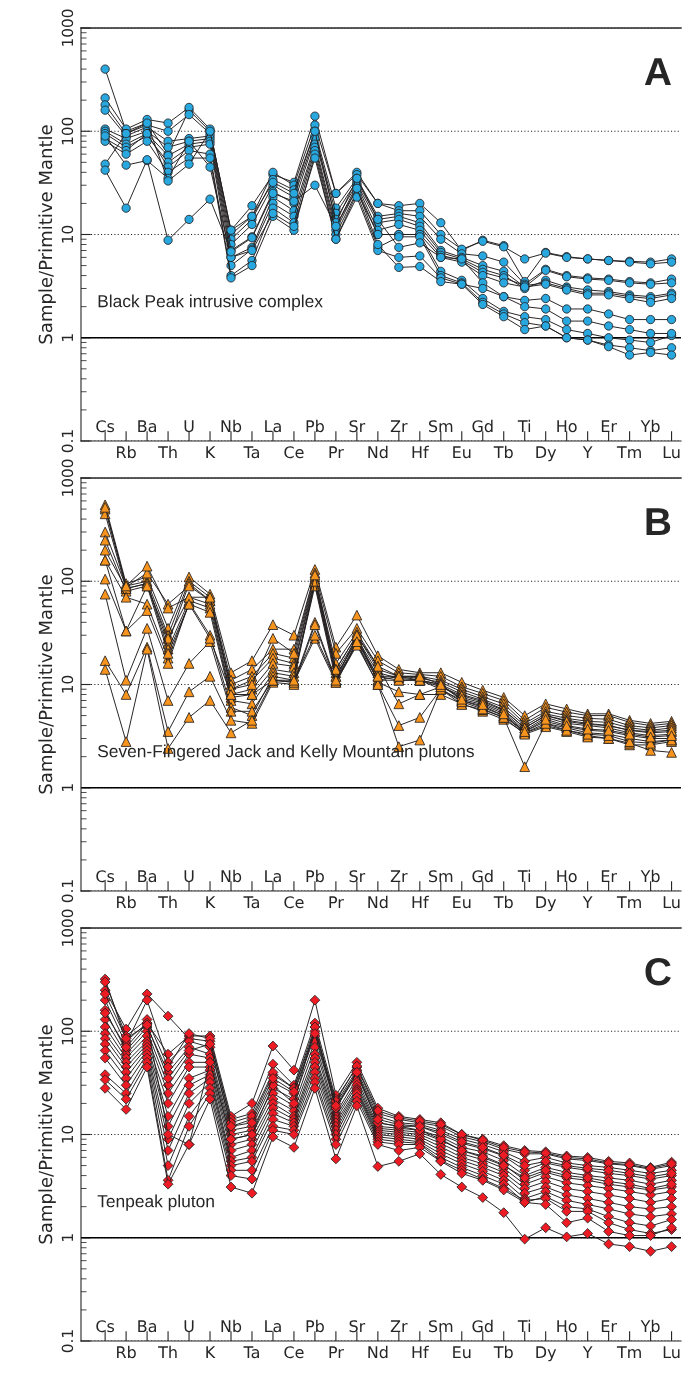  What do you see at coordinates (657, 72) in the screenshot?
I see `text: A` at bounding box center [657, 72].